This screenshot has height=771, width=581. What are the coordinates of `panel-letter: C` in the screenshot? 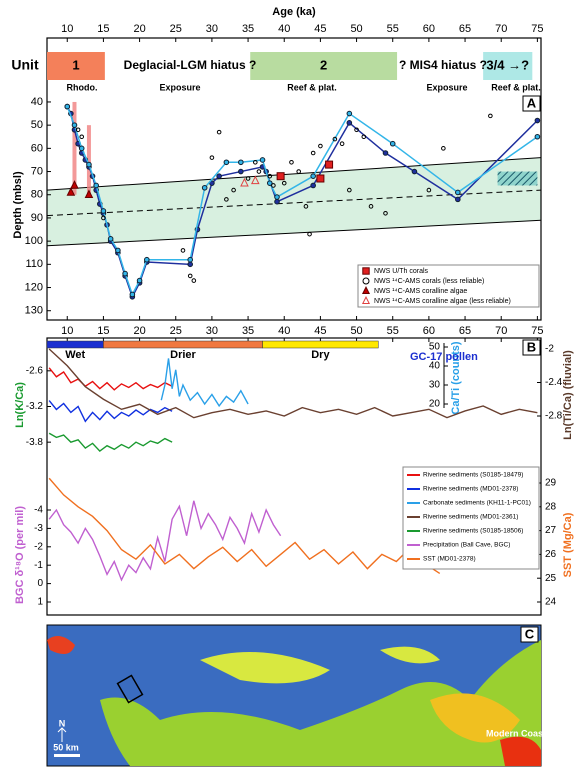 It's located at (530, 633).